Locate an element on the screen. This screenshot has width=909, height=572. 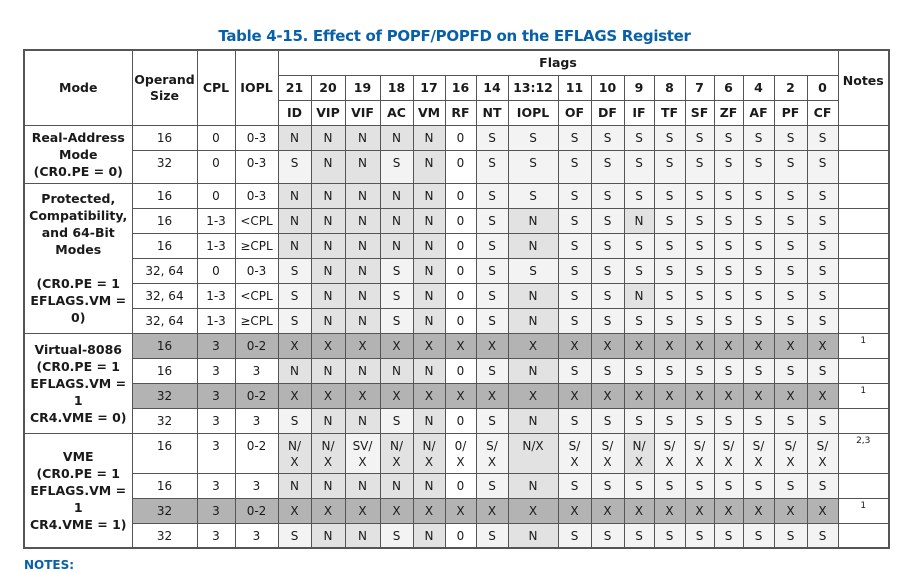
table-row: 32 3 3 S N N S N 0 S N S S S S S S S S S is located at coordinates (457, 535).